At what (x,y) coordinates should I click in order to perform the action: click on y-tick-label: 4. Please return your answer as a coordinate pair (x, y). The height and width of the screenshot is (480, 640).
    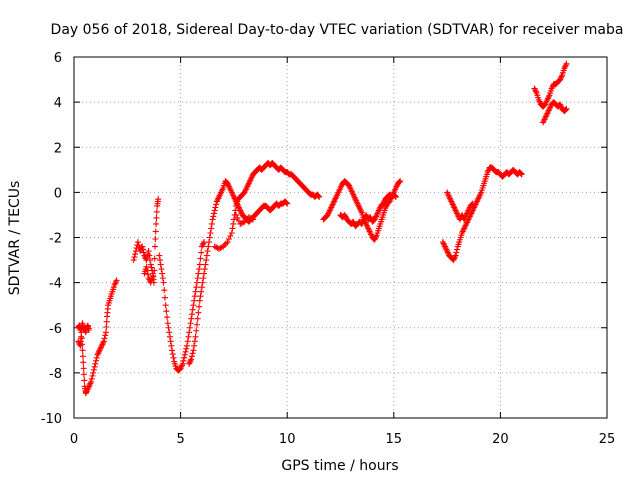
    Looking at the image, I should click on (58, 103).